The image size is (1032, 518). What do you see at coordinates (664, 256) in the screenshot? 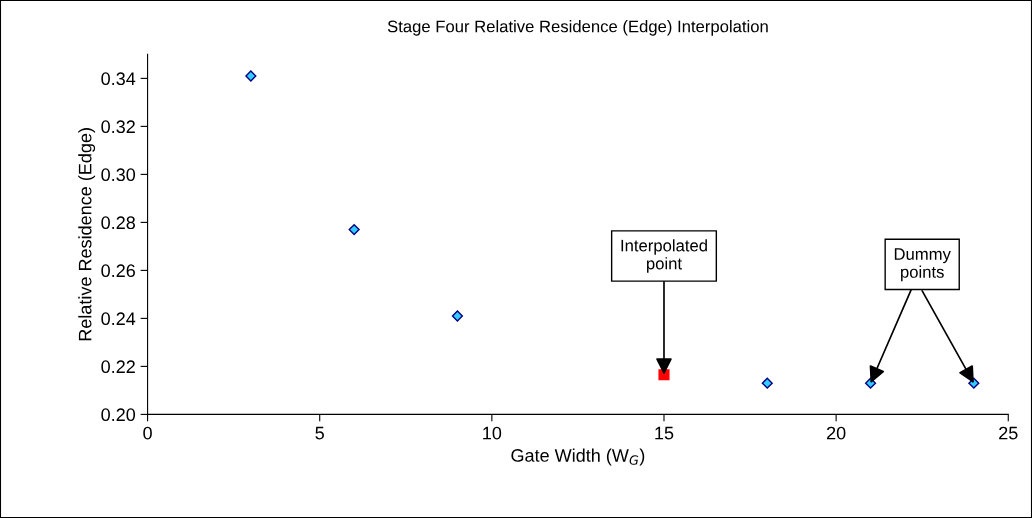
I see `annotation: Interpolated point` at bounding box center [664, 256].